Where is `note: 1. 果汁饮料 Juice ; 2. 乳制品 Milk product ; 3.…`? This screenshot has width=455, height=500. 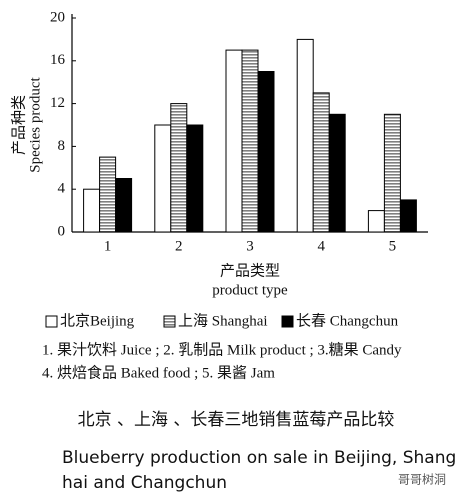 note: 1. 果汁饮料 Juice ; 2. 乳制品 Milk product ; 3.… is located at coordinates (222, 349).